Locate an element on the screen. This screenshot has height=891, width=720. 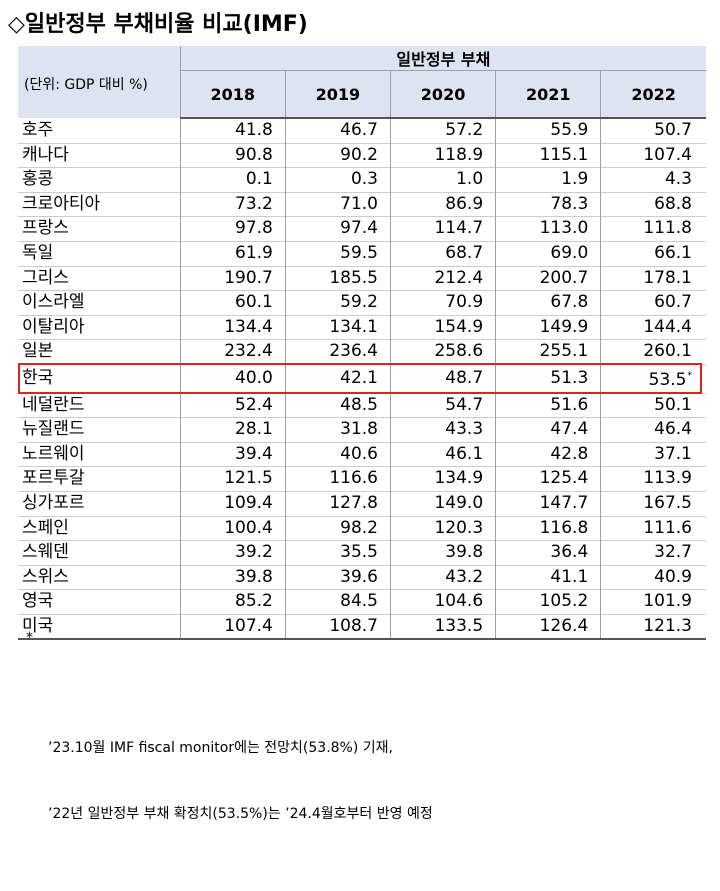
value-cell-2018: 134.4 is located at coordinates (233, 327).